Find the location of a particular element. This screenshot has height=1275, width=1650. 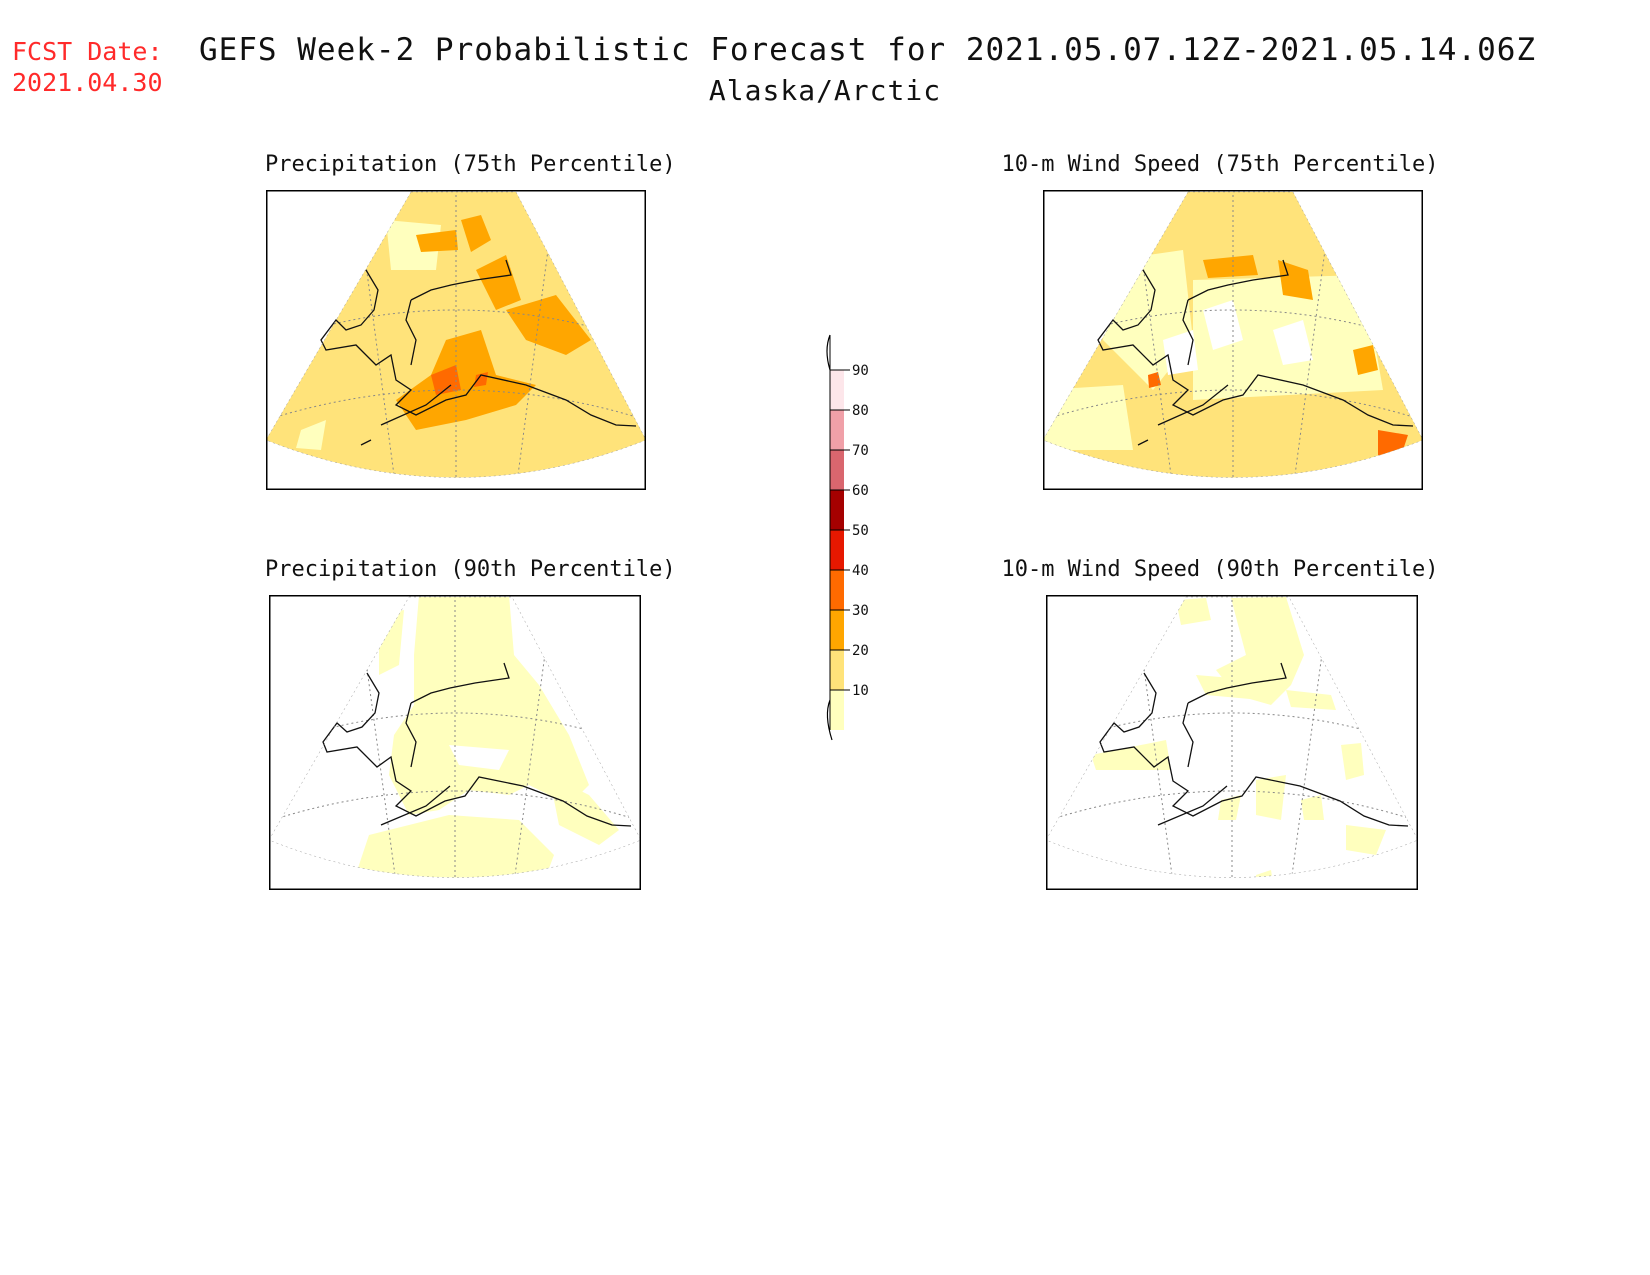

page-subtitle: Alaska/Arctic is located at coordinates (825, 90).